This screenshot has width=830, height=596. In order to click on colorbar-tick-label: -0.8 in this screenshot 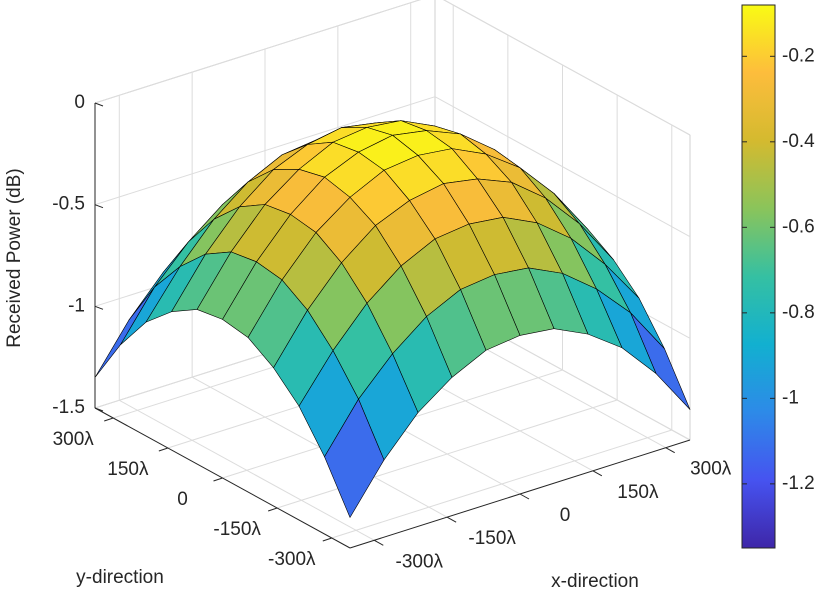, I will do `click(798, 312)`.